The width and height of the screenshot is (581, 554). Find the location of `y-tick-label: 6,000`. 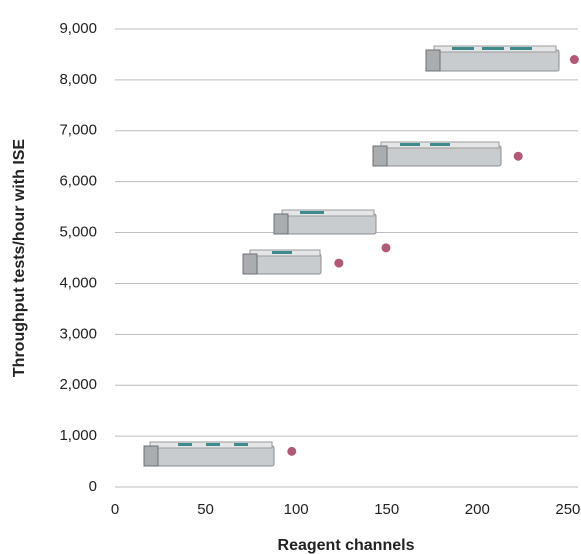

y-tick-label: 6,000 is located at coordinates (78, 181).